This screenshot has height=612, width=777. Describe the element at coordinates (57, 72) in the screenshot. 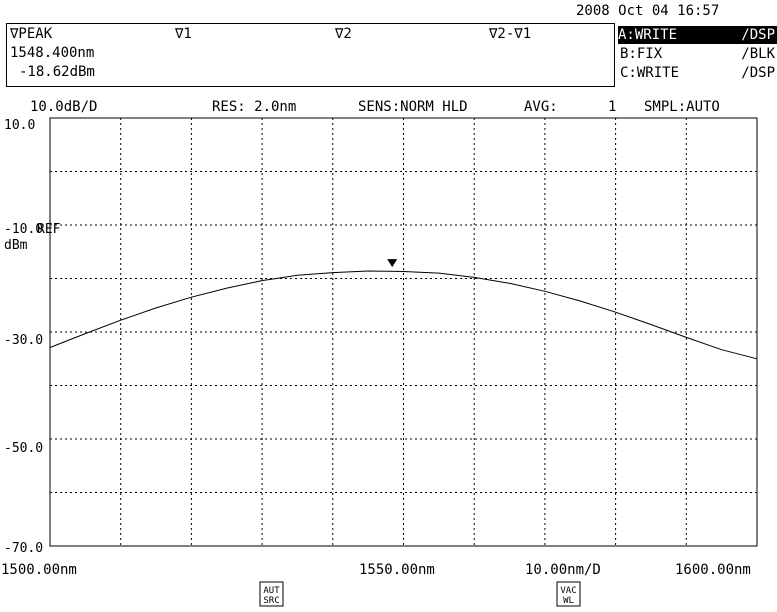

I see `peak-level: -18.62dBm` at that location.